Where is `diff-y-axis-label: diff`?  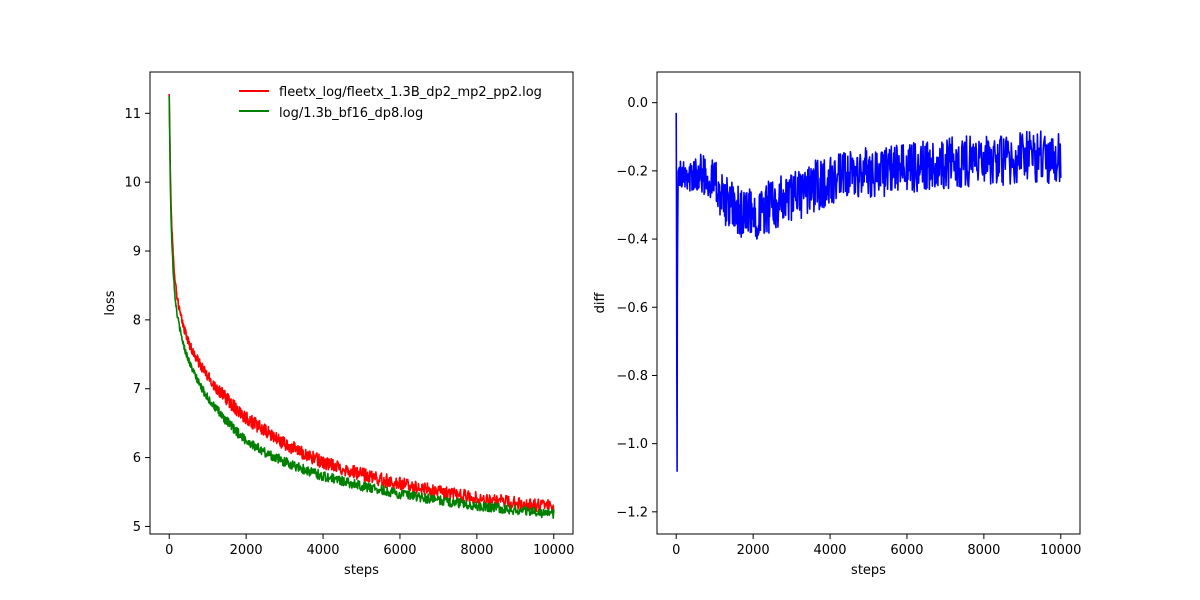 diff-y-axis-label: diff is located at coordinates (600, 303).